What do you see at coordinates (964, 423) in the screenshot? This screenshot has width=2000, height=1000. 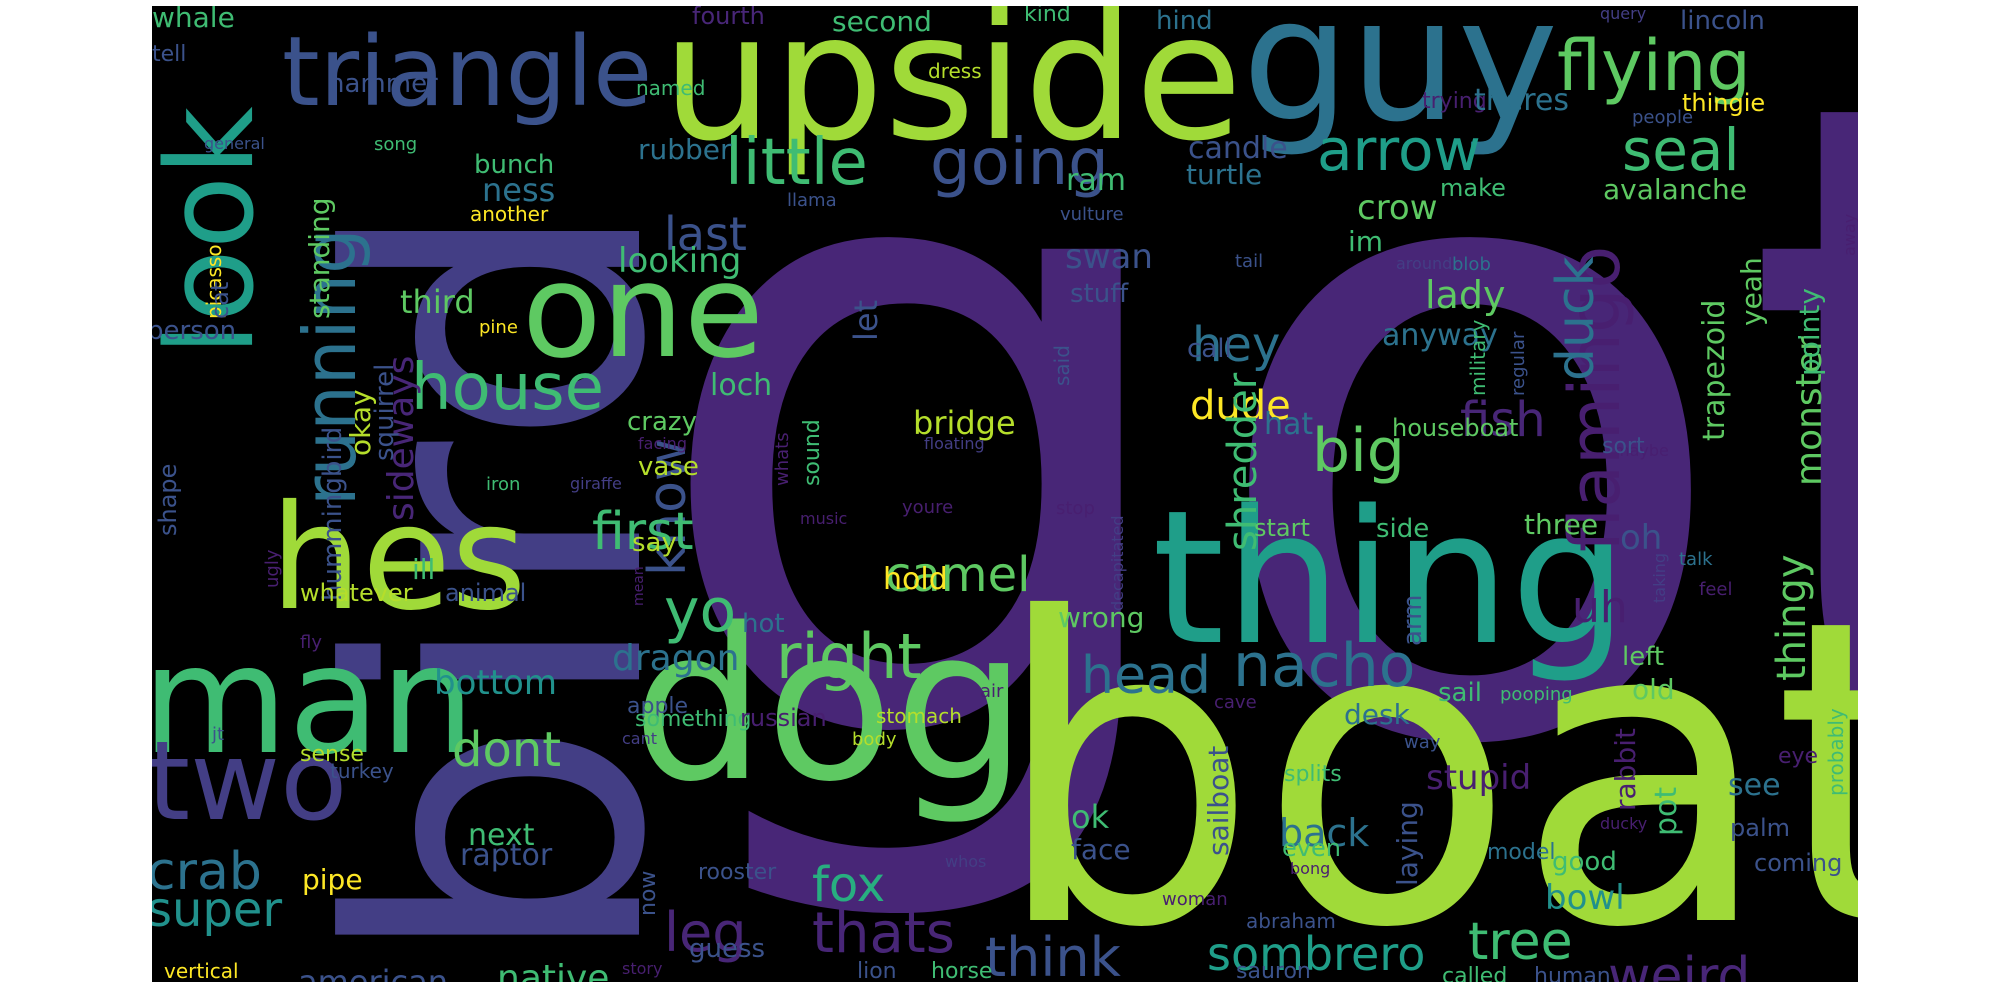 I see `word: bridge` at bounding box center [964, 423].